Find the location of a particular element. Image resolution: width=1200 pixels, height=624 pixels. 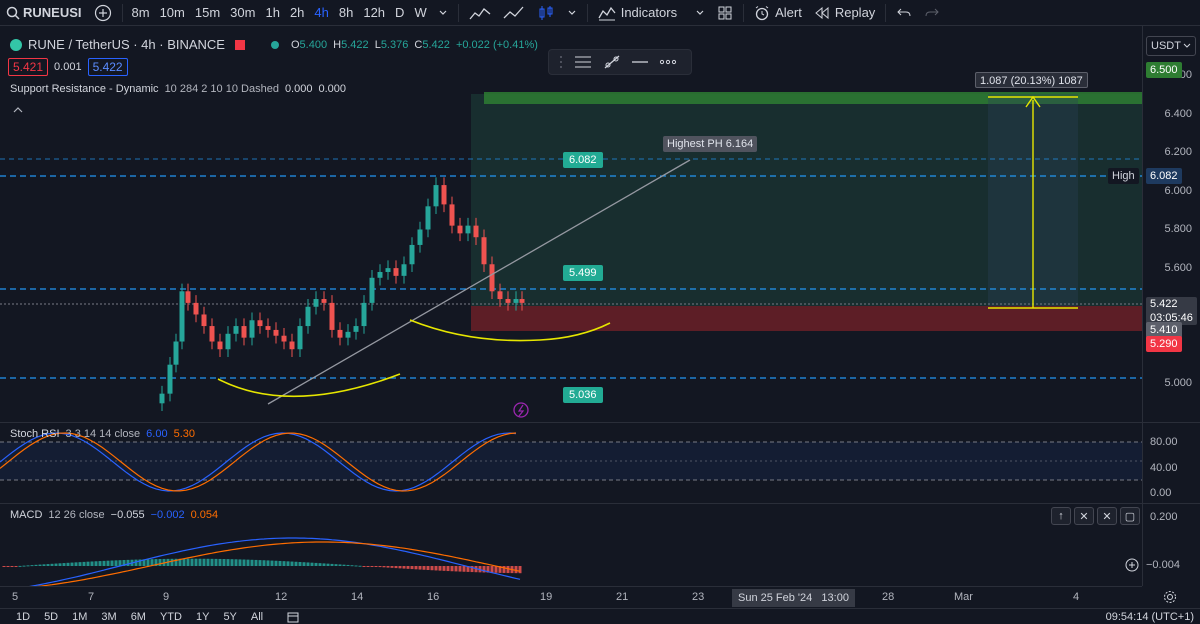

sr-value-1: 0.000 is located at coordinates (298, 89).